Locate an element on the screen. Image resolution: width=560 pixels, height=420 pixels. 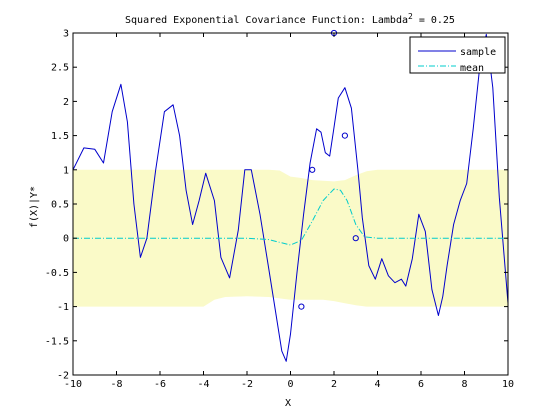
legend-sample-label: sample is located at coordinates (478, 52).